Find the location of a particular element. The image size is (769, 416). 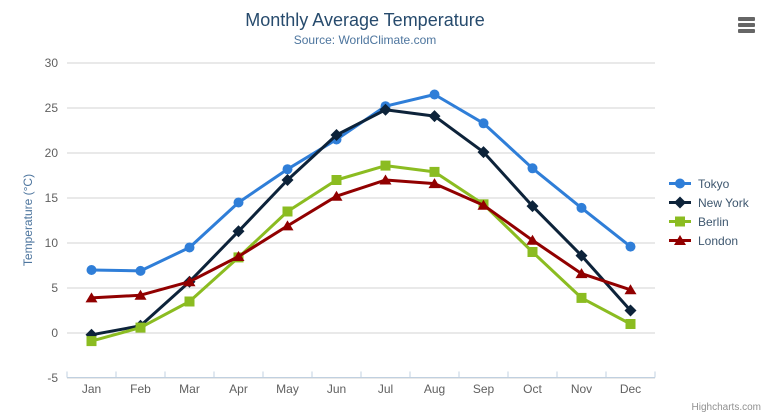

x-axis-tick-label: Dec is located at coordinates (630, 389).